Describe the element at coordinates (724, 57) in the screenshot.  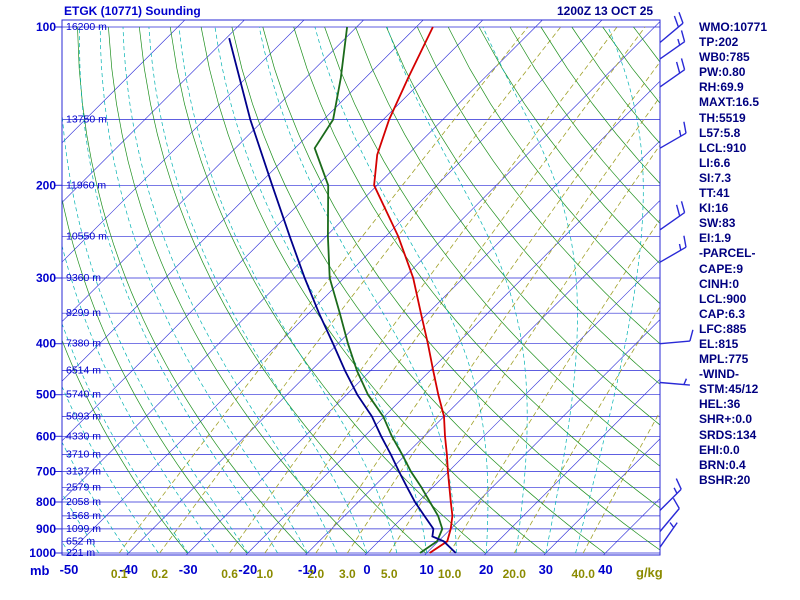
I see `index-line: WB0:785` at that location.